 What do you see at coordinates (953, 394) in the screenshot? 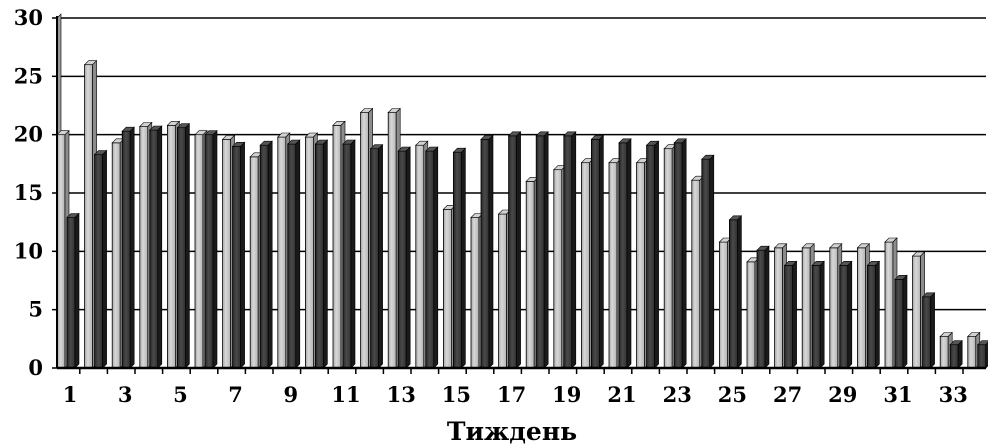
I see `x-tick-label: 33` at bounding box center [953, 394].